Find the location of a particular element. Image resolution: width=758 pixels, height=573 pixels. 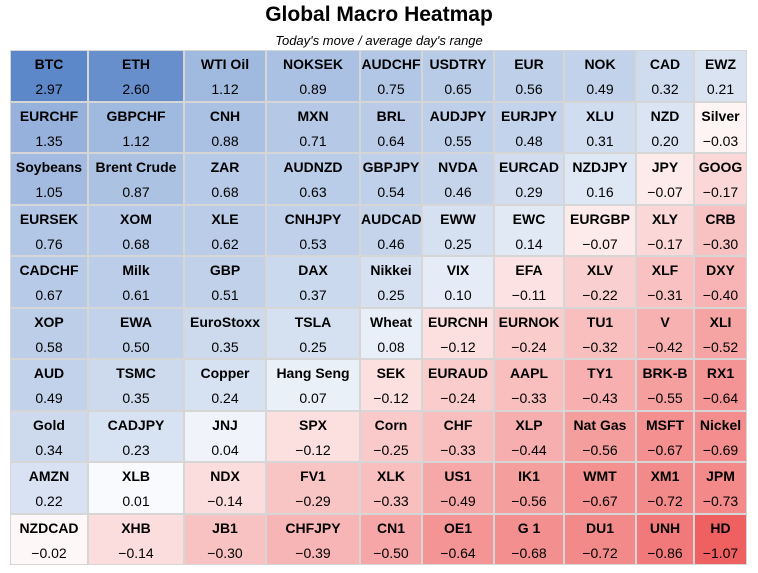

cell-value: −0.02 is located at coordinates (49, 552).